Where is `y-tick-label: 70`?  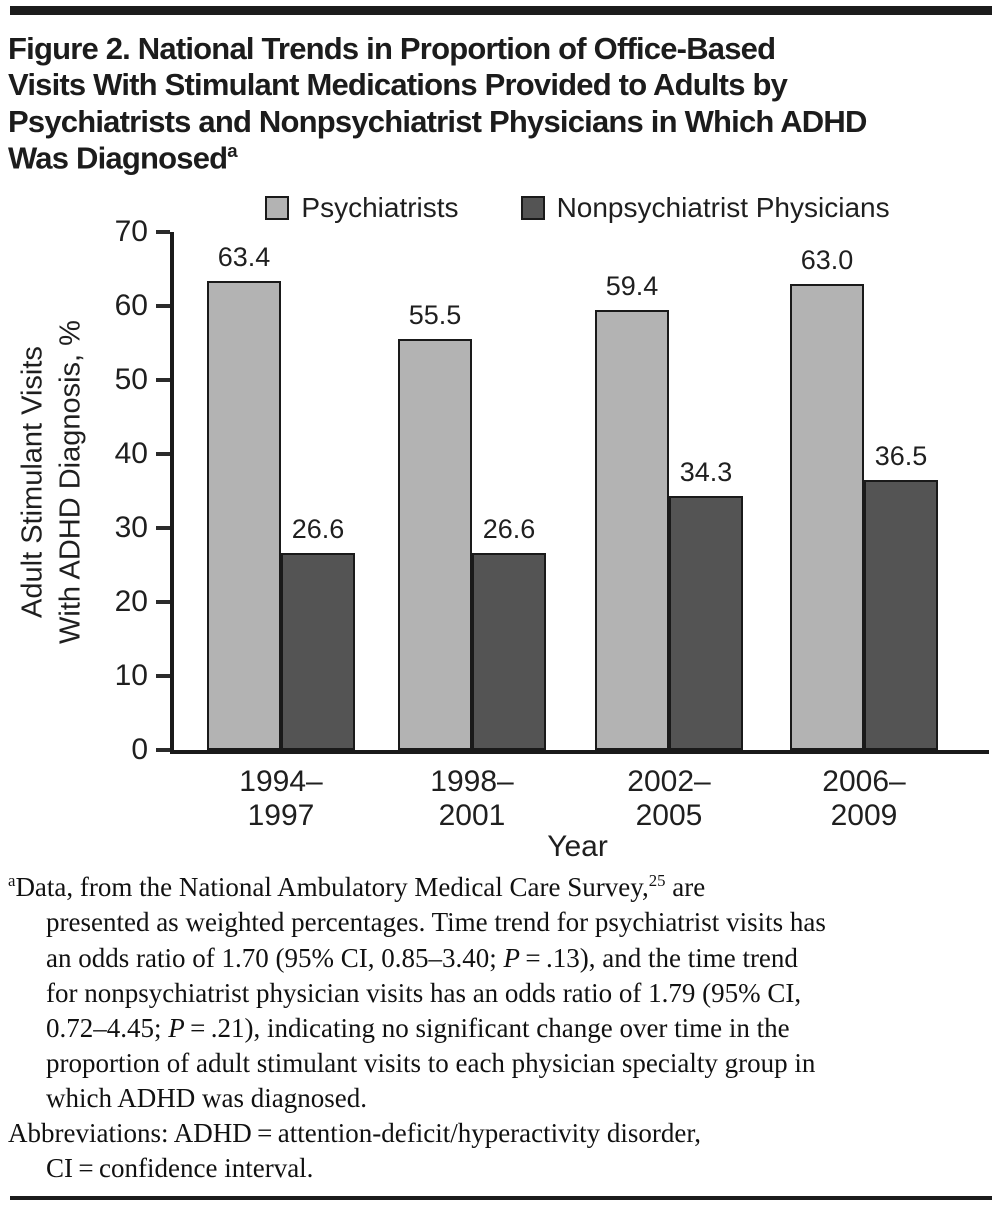
y-tick-label: 70 is located at coordinates (131, 232).